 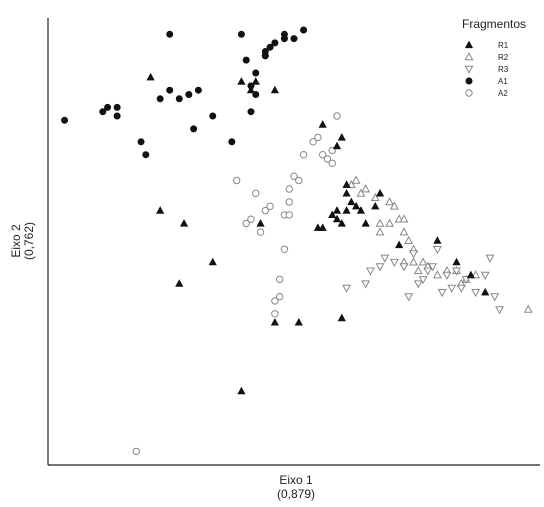 I want to click on series-r3, so click(x=423, y=280).